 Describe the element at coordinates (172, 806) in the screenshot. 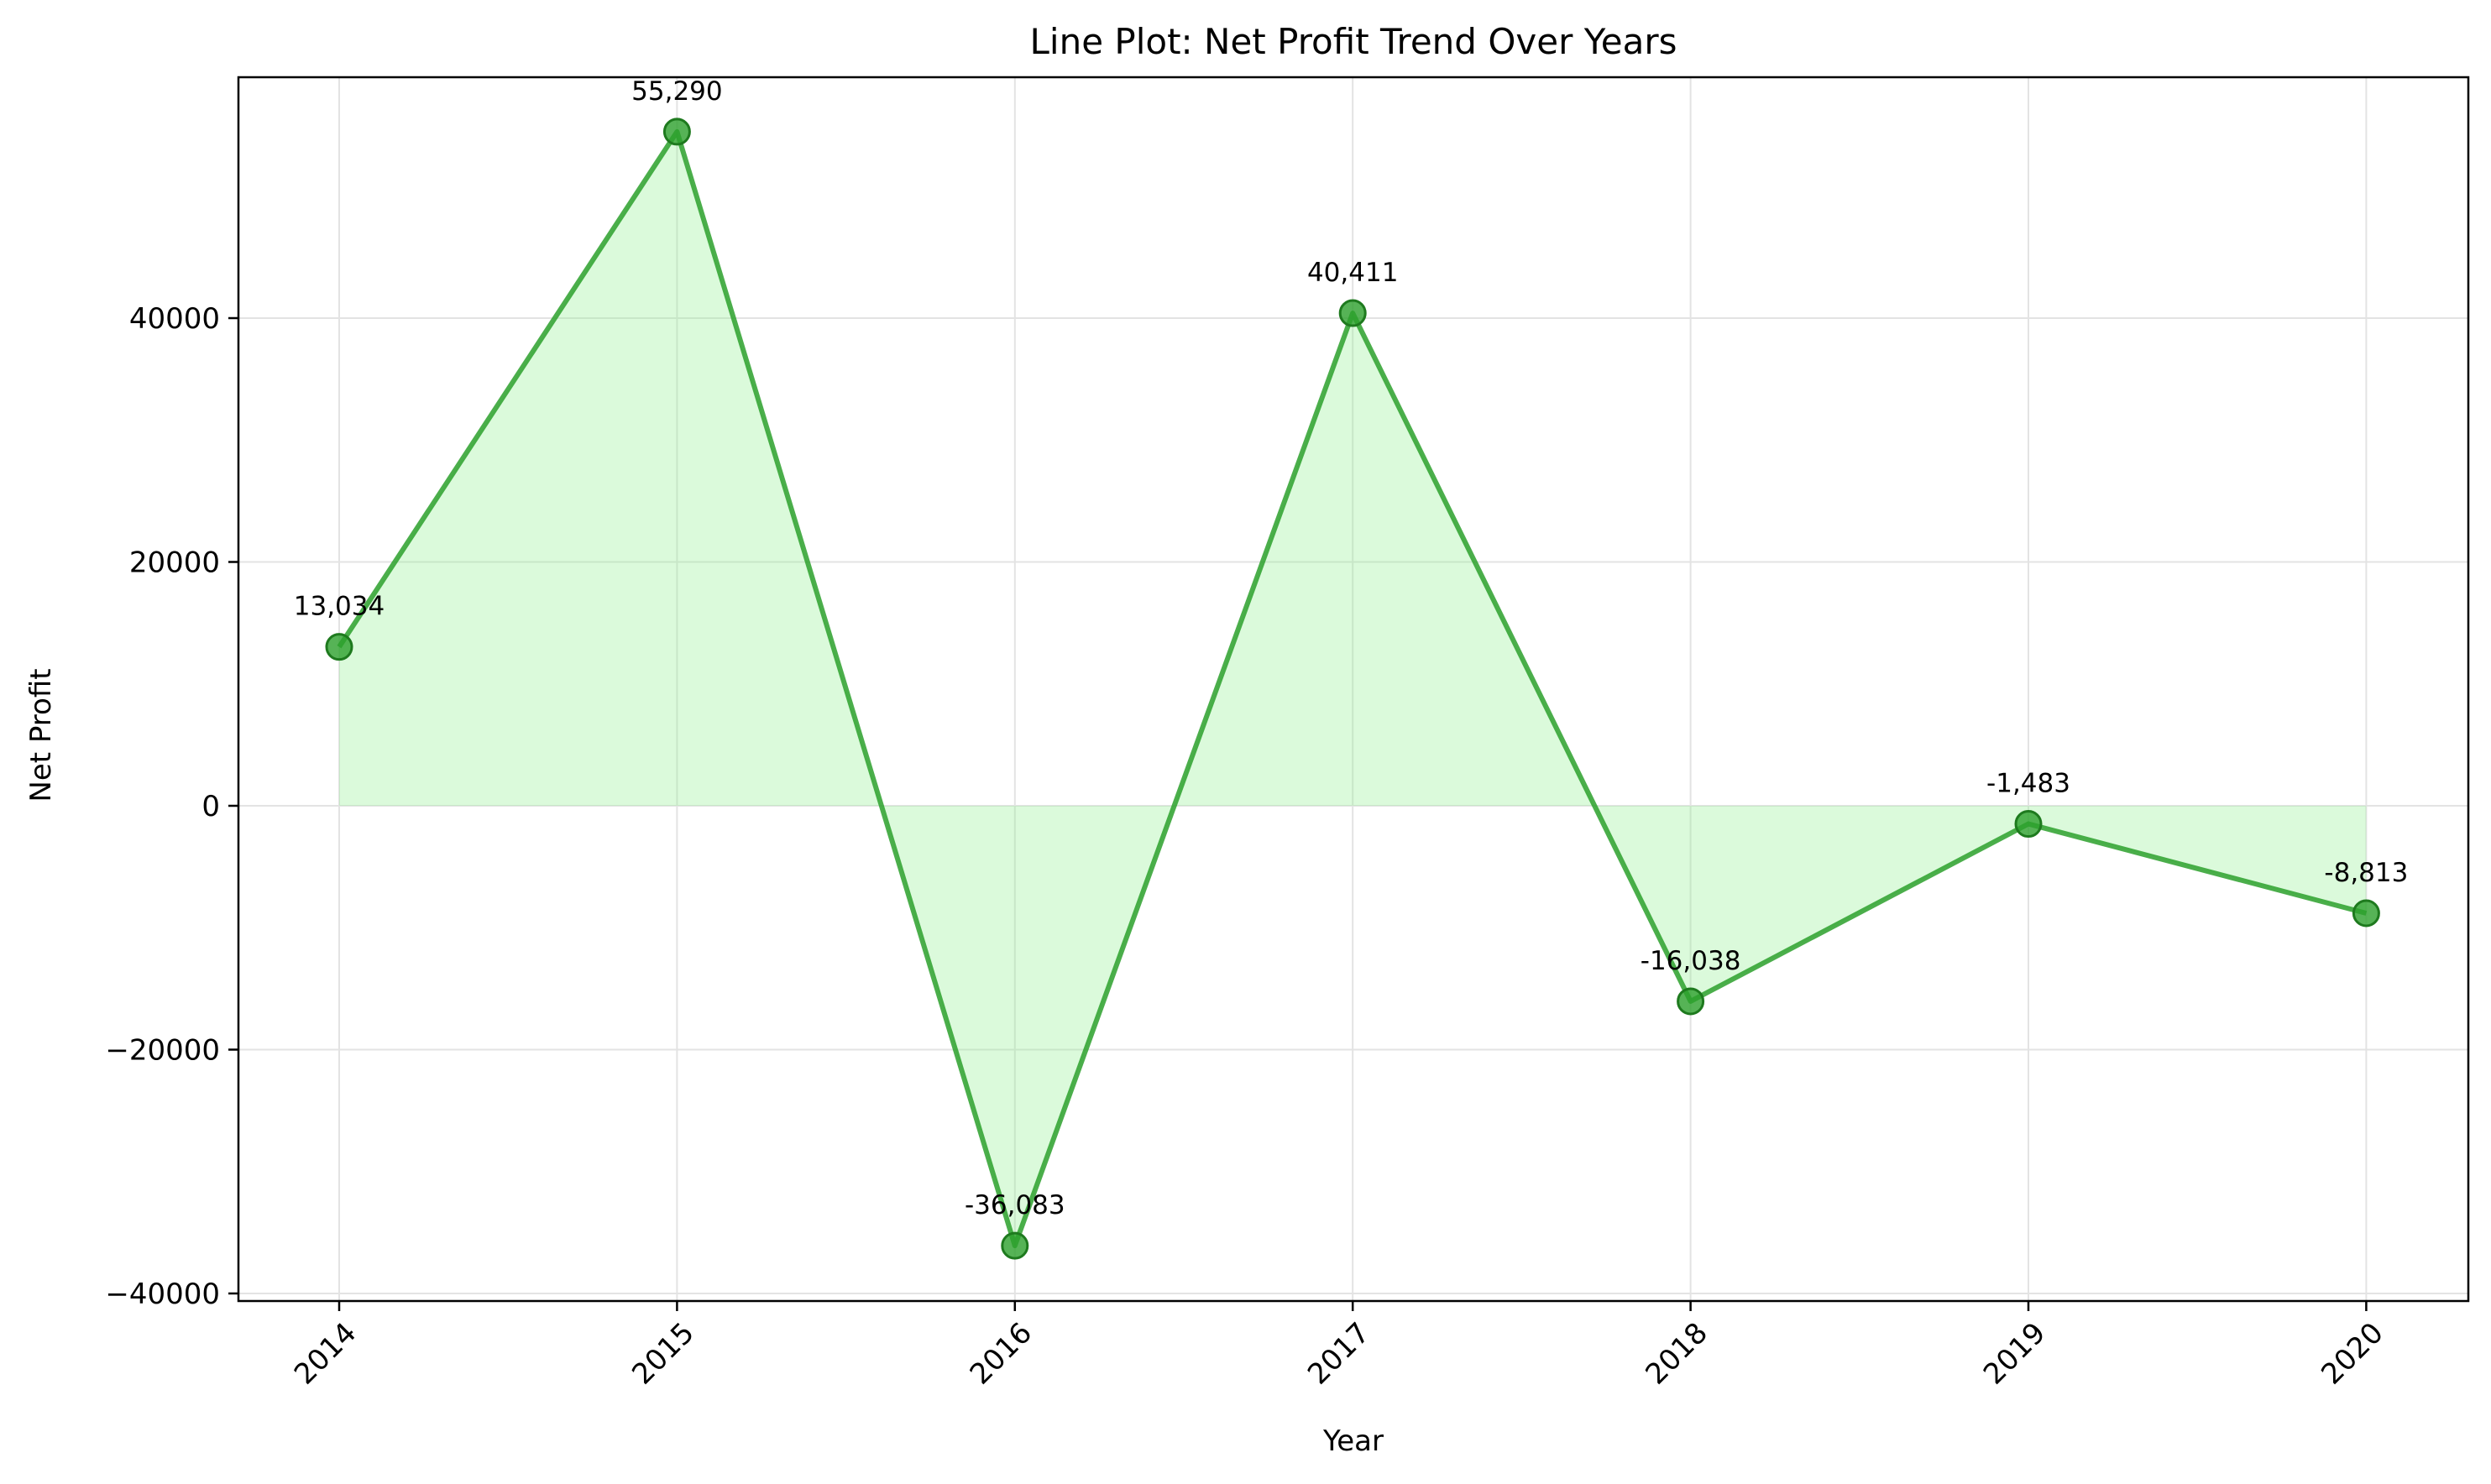

I see `y-axis-ticks: −40000 −20000 0 20000 40000` at that location.